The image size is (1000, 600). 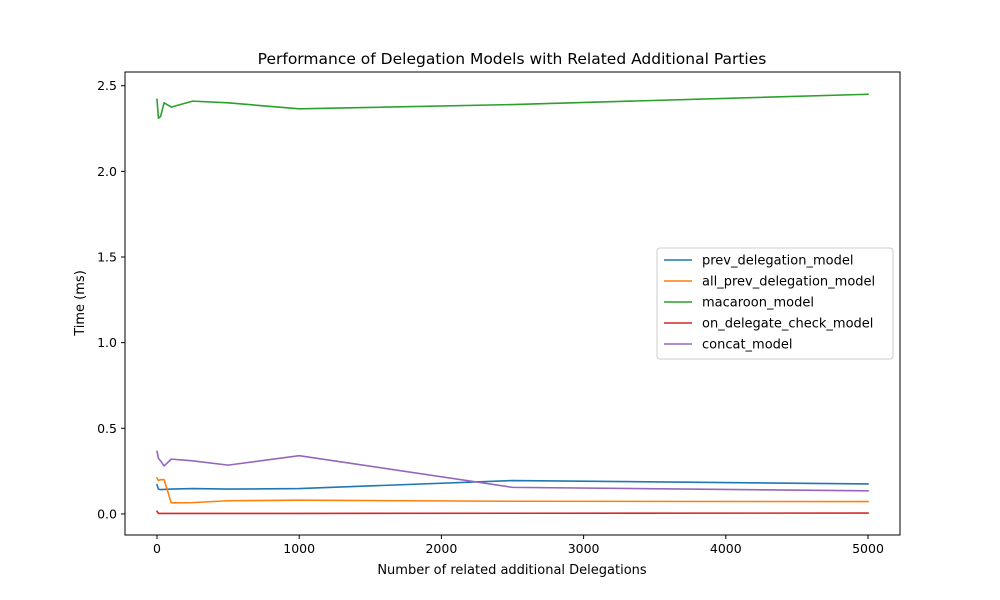 I want to click on x-axis-label: Number of related additional Delegations, so click(x=512, y=570).